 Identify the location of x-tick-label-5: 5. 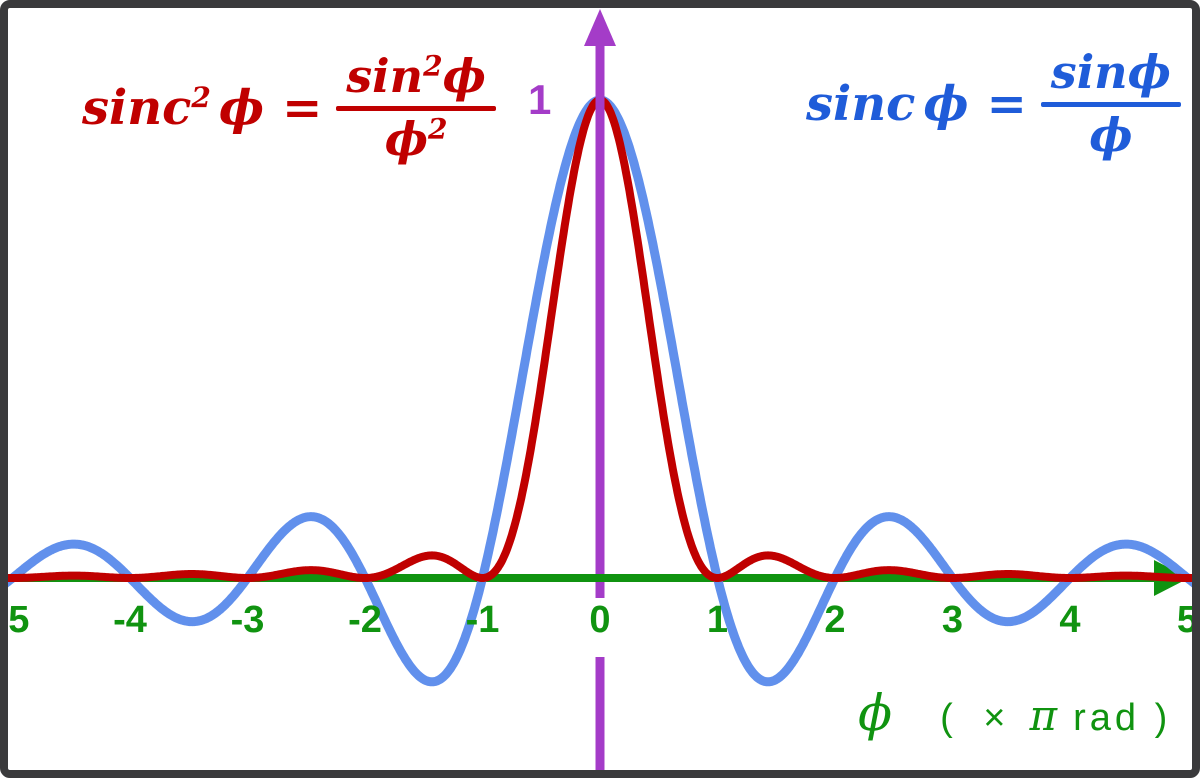
(1187, 620).